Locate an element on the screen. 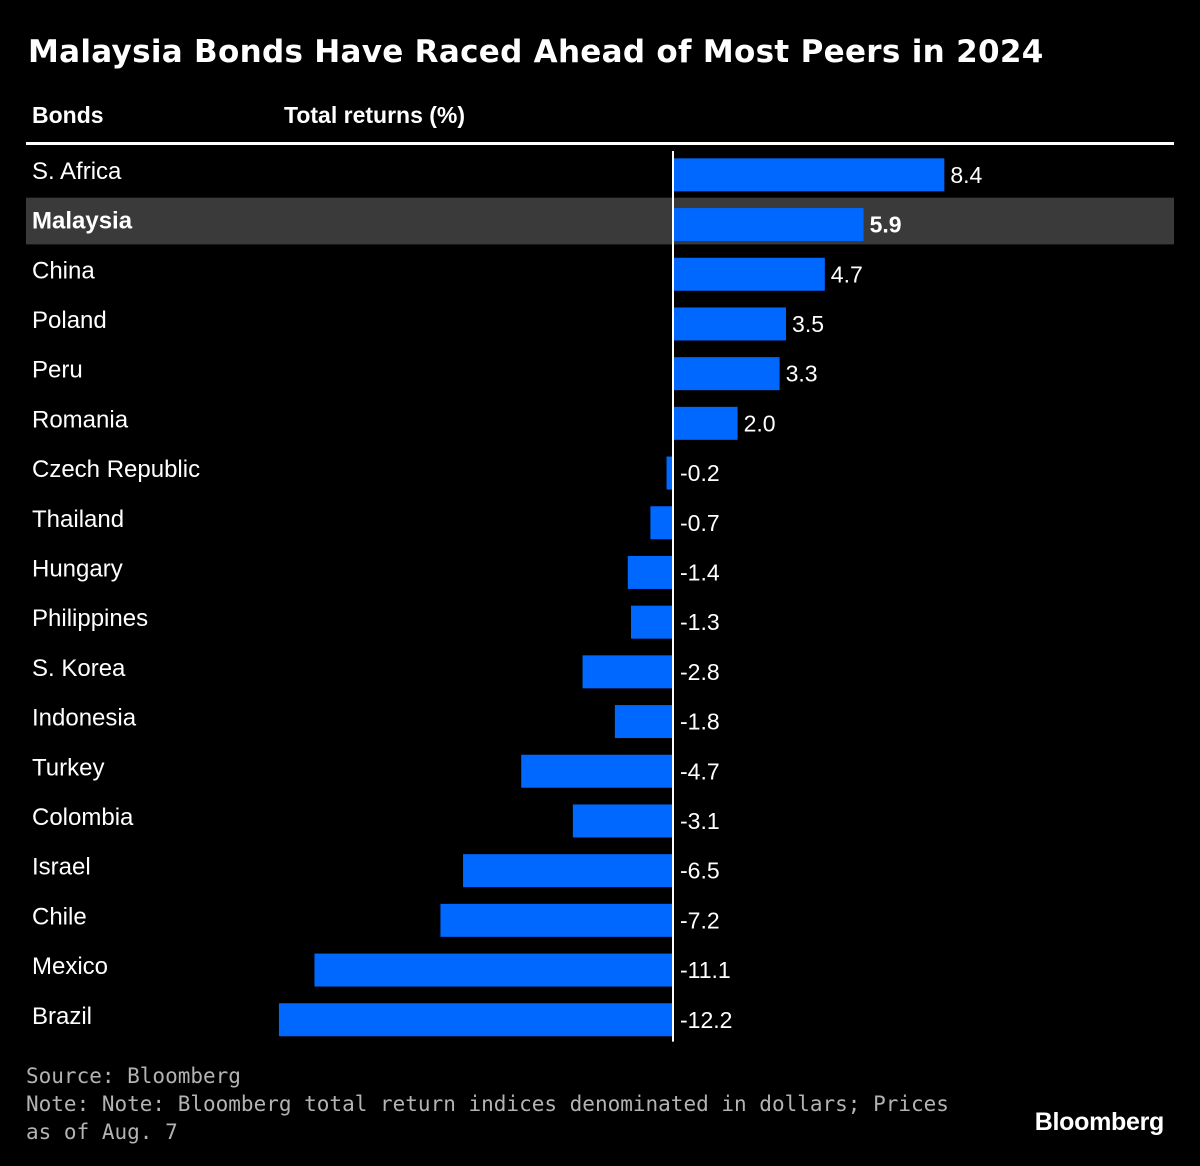 Image resolution: width=1200 pixels, height=1166 pixels. category-label: Romania is located at coordinates (80, 419).